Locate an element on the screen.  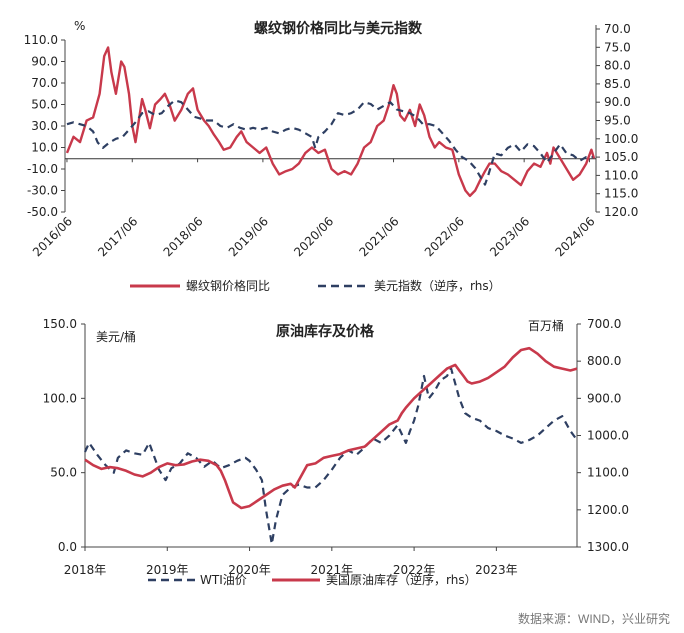
legend-1-label-steel: 螺纹钢价格同比 is located at coordinates (228, 285).